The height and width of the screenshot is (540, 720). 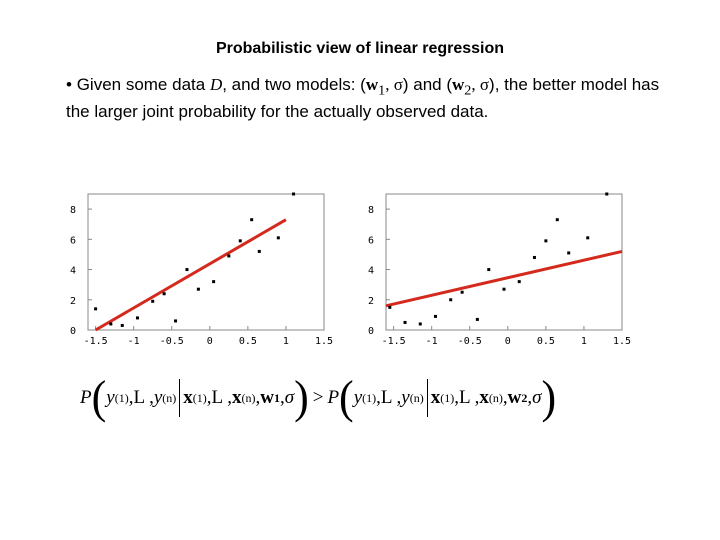 I want to click on formula-sigma-left: σ, so click(x=289, y=397).